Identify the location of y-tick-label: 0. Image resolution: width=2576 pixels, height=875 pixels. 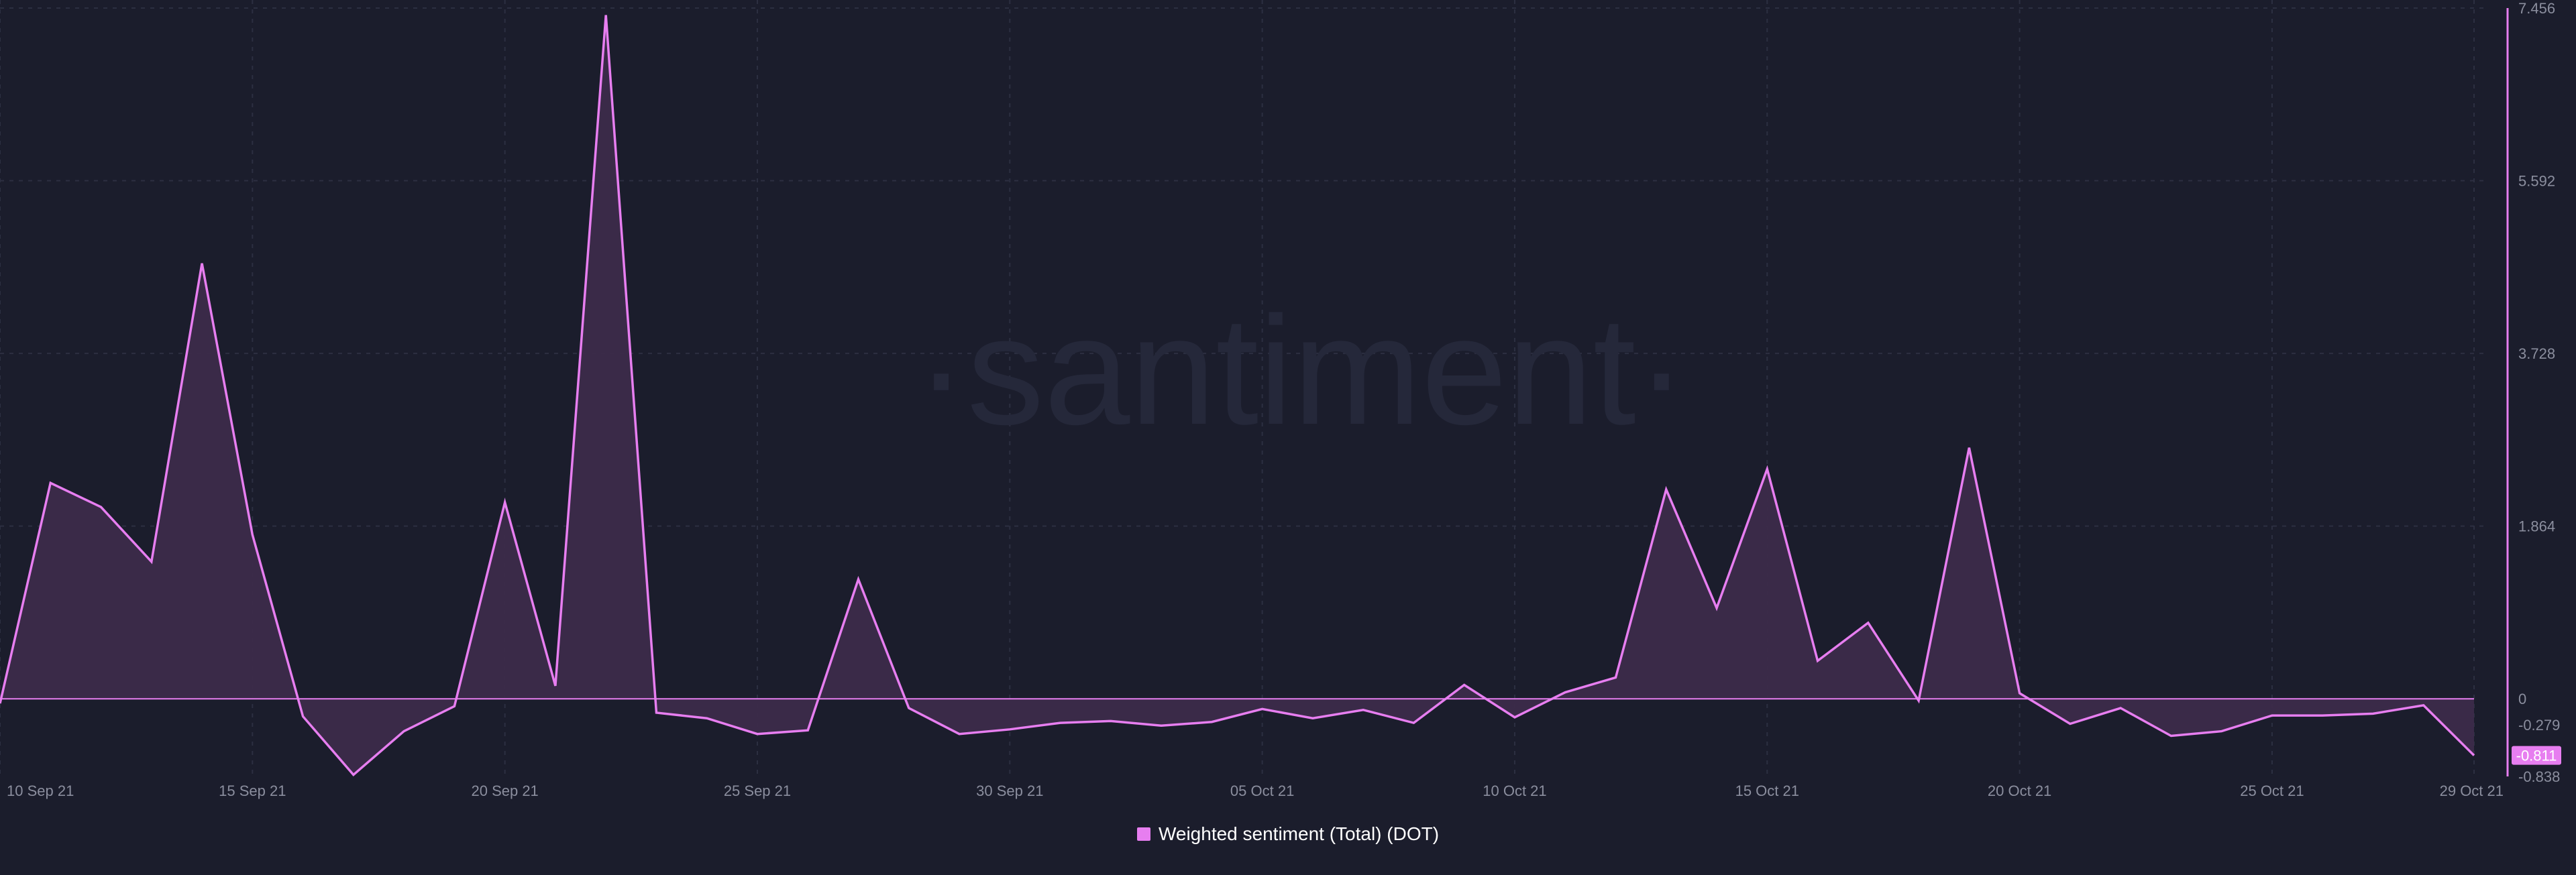
(2522, 699).